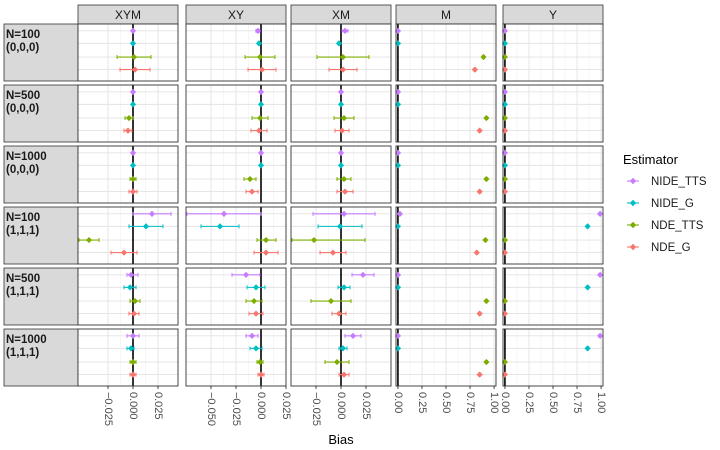 The image size is (720, 450). Describe the element at coordinates (577, 402) in the screenshot. I see `x-tick-label: 0.75` at that location.